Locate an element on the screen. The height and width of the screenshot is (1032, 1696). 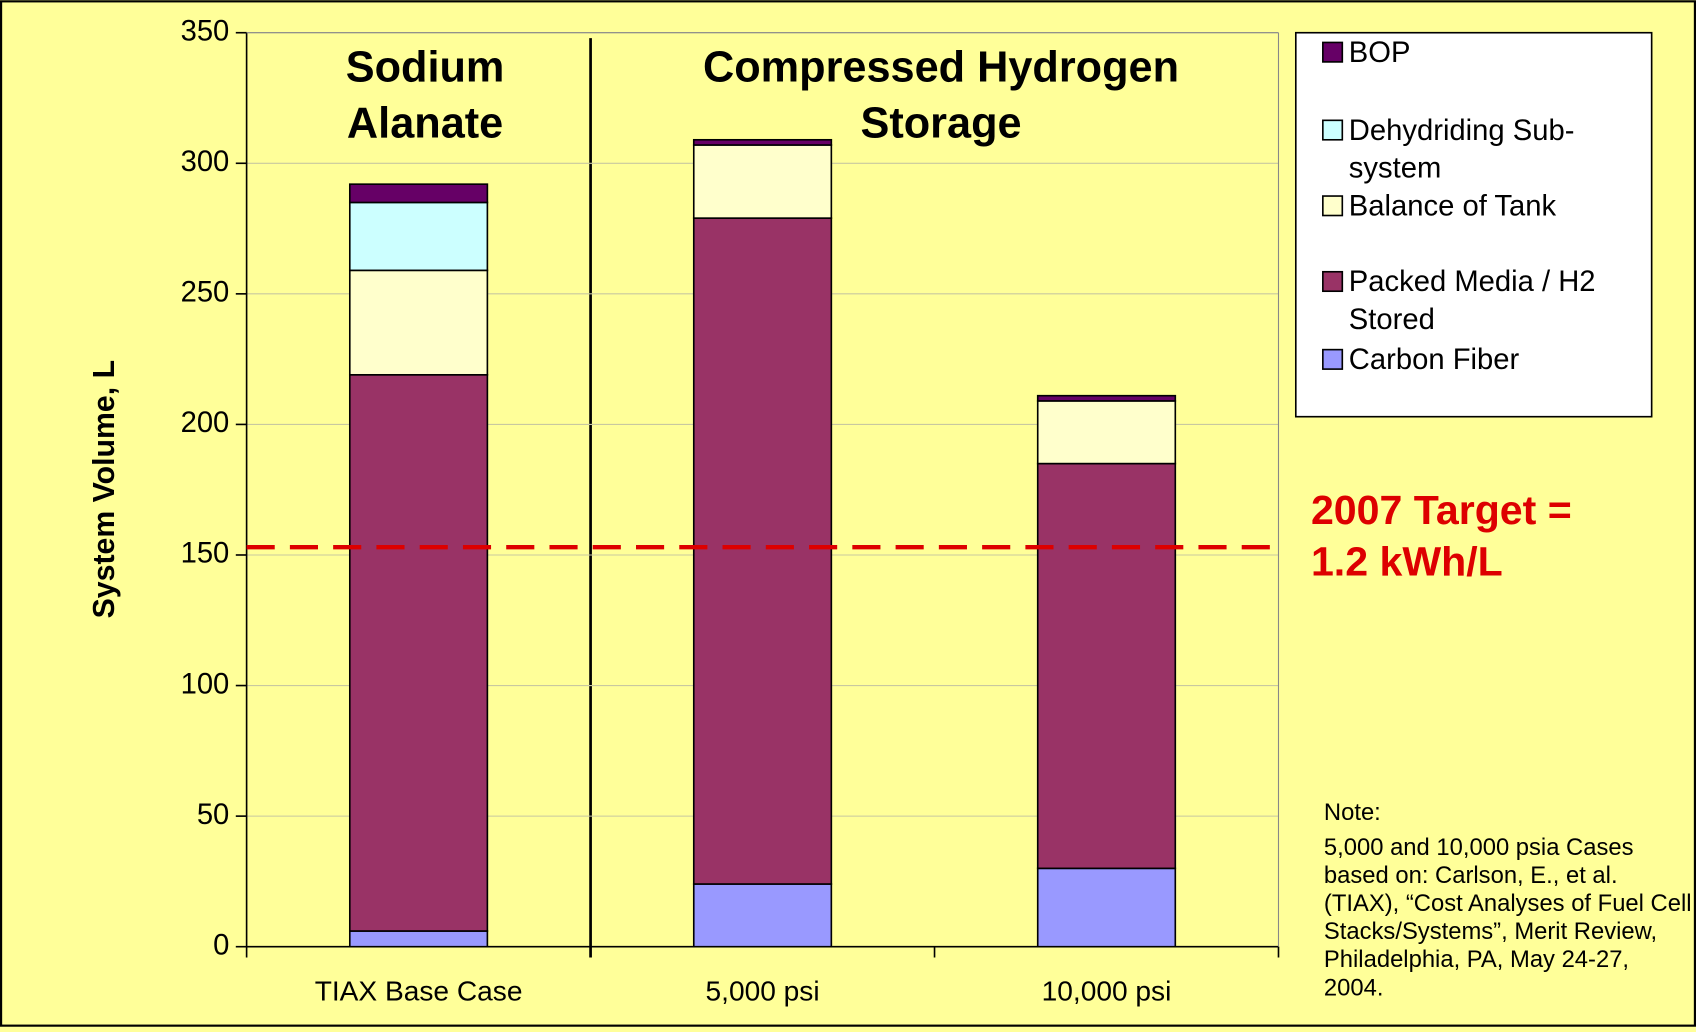
x-tick-label: TIAX Base Case is located at coordinates (419, 991).